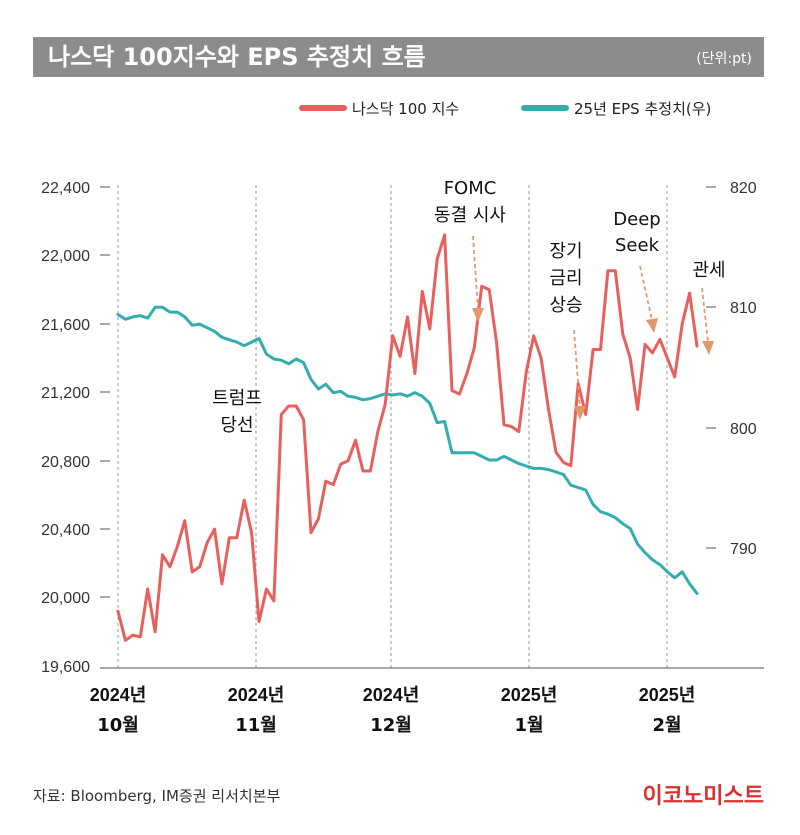  I want to click on left-tick-label: 22,000, so click(65, 256).